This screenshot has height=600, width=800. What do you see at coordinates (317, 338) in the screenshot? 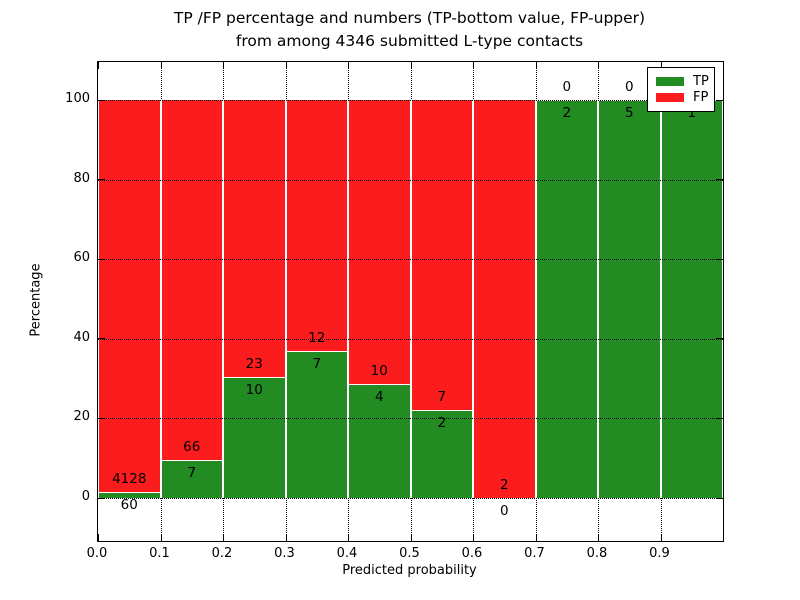
I see `fp-count-label: 12` at bounding box center [317, 338].